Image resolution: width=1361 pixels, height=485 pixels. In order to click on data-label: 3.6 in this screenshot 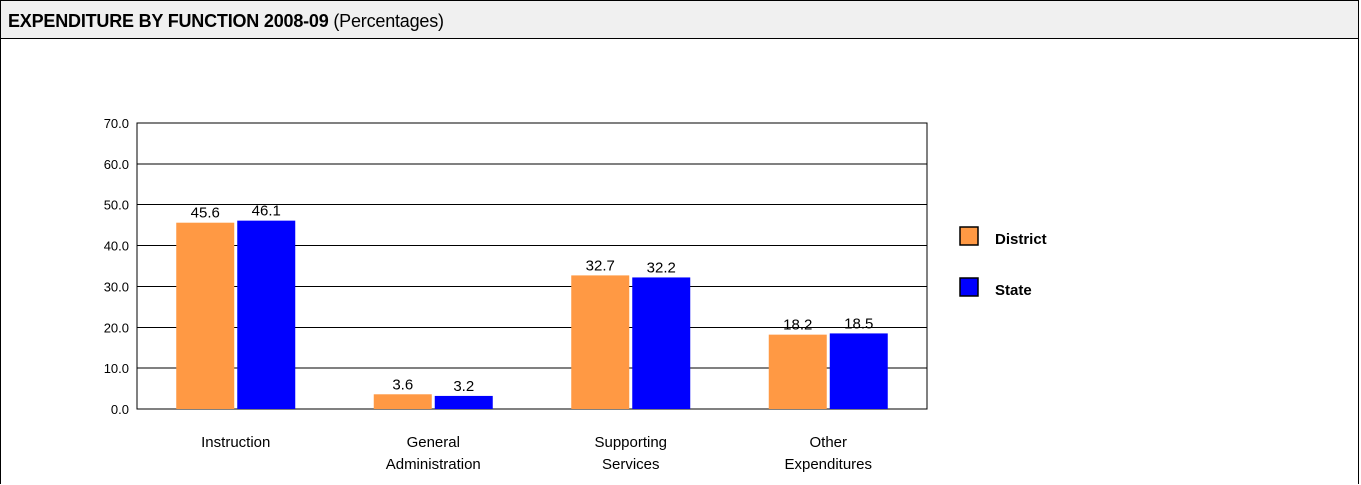, I will do `click(402, 384)`.